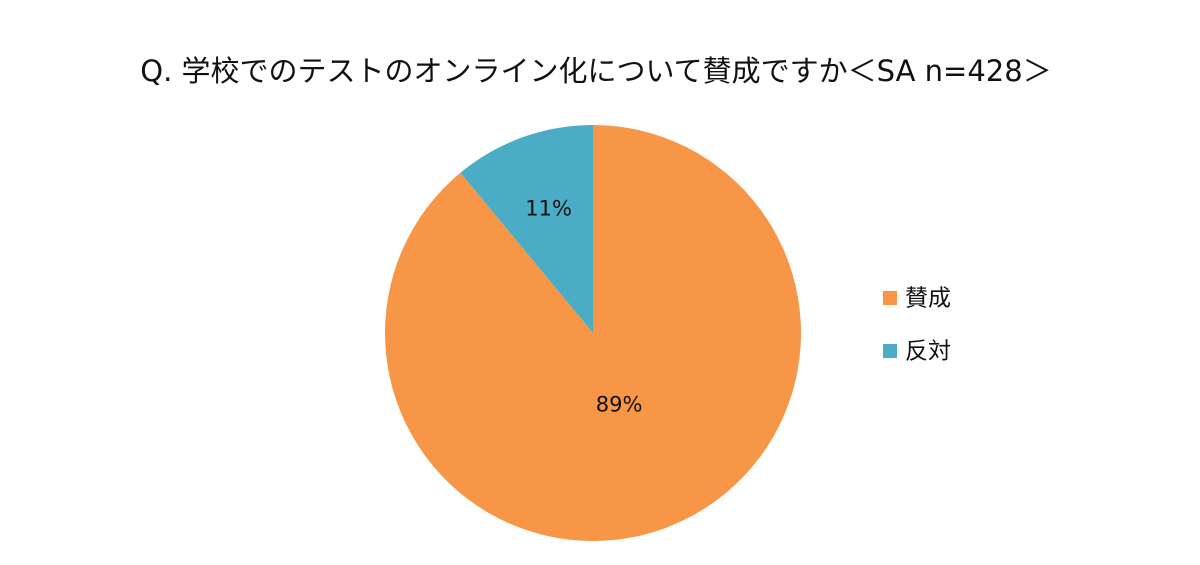 Image resolution: width=1200 pixels, height=565 pixels. What do you see at coordinates (928, 299) in the screenshot?
I see `legend-label: 賛成` at bounding box center [928, 299].